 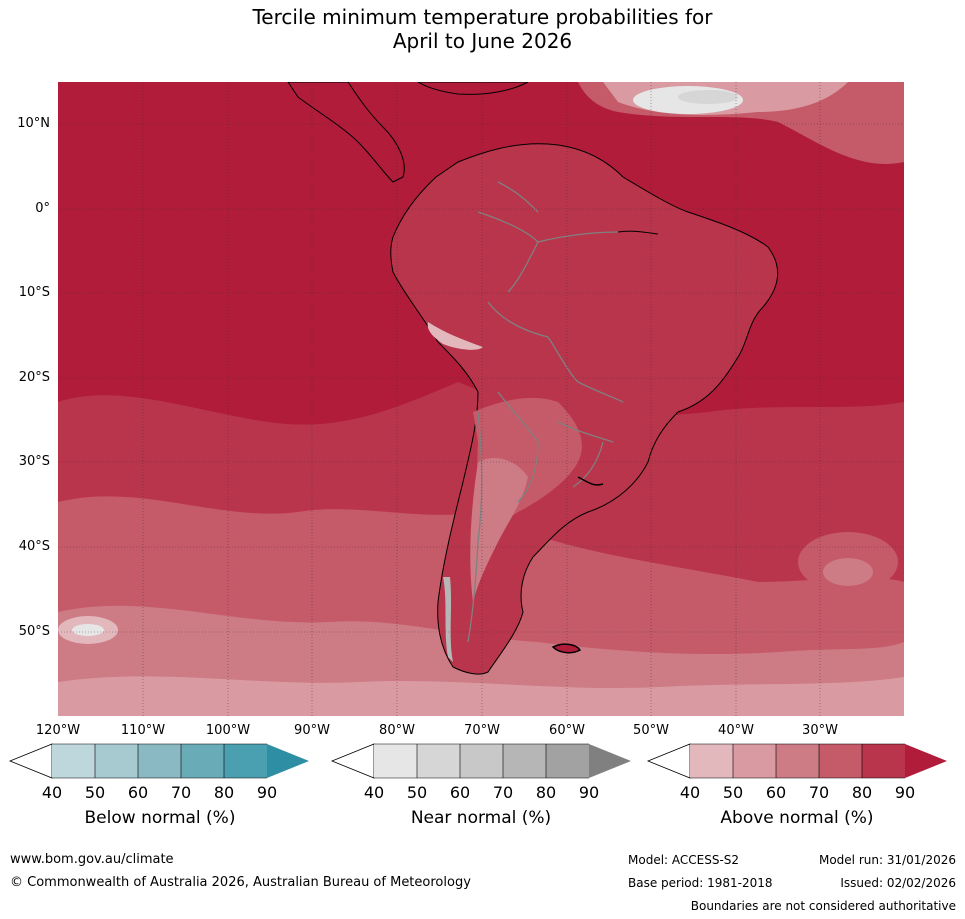 I want to click on footer-model-run: Model run: 31/01/2026, so click(x=887, y=860).